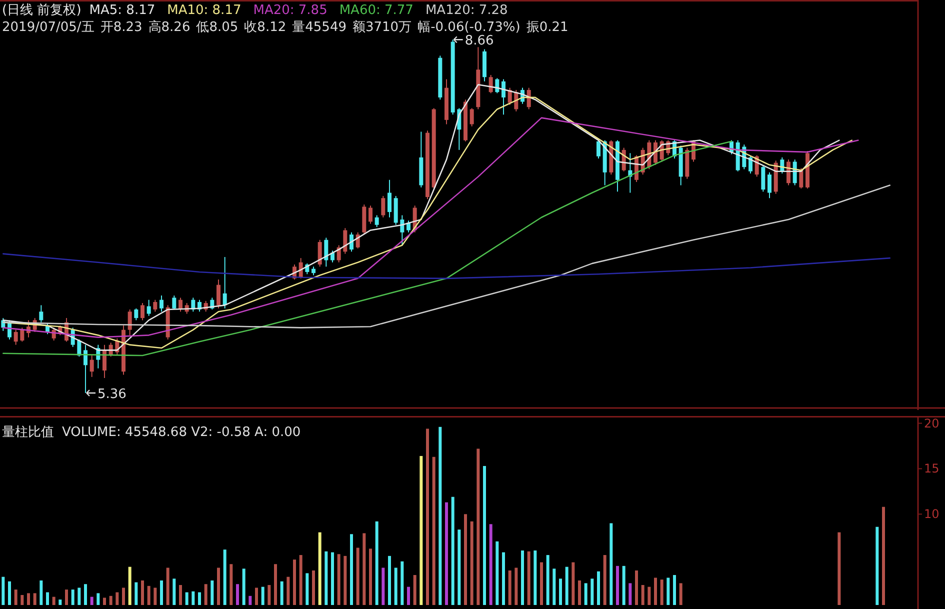 The image size is (945, 609). Describe the element at coordinates (382, 27) in the screenshot. I see `annotation: 额3710万` at that location.